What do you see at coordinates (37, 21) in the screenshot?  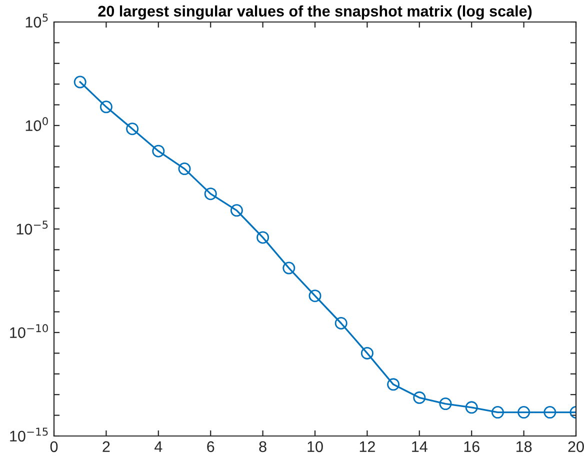 I see `y-tick-label: 10$^{5}$` at bounding box center [37, 21].